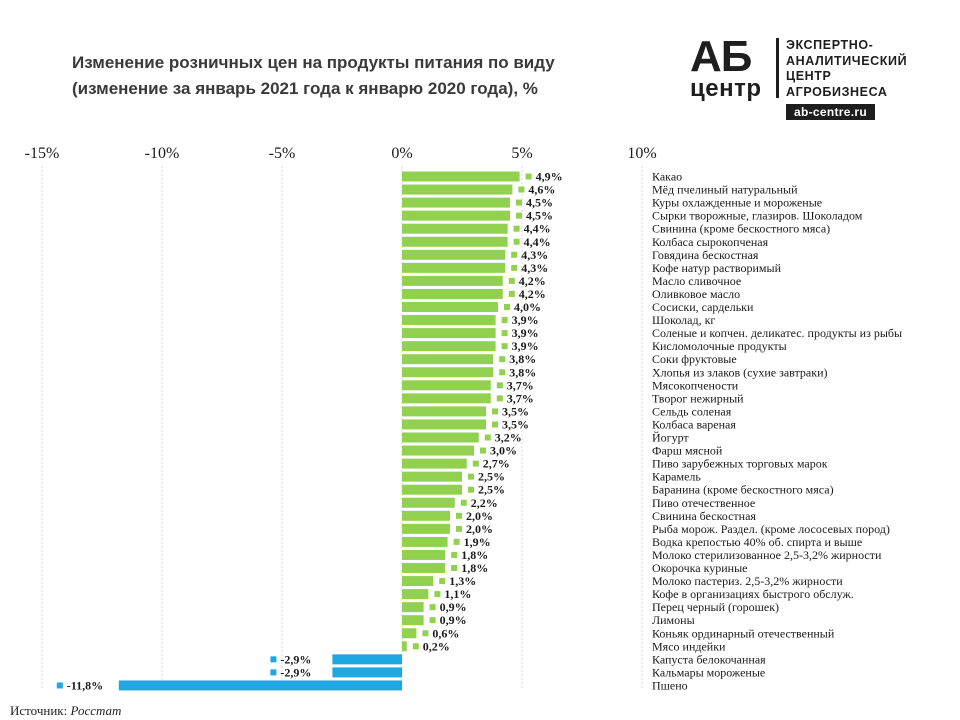 The image size is (960, 720). Describe the element at coordinates (401, 153) in the screenshot. I see `x-tick-label: 0%` at that location.